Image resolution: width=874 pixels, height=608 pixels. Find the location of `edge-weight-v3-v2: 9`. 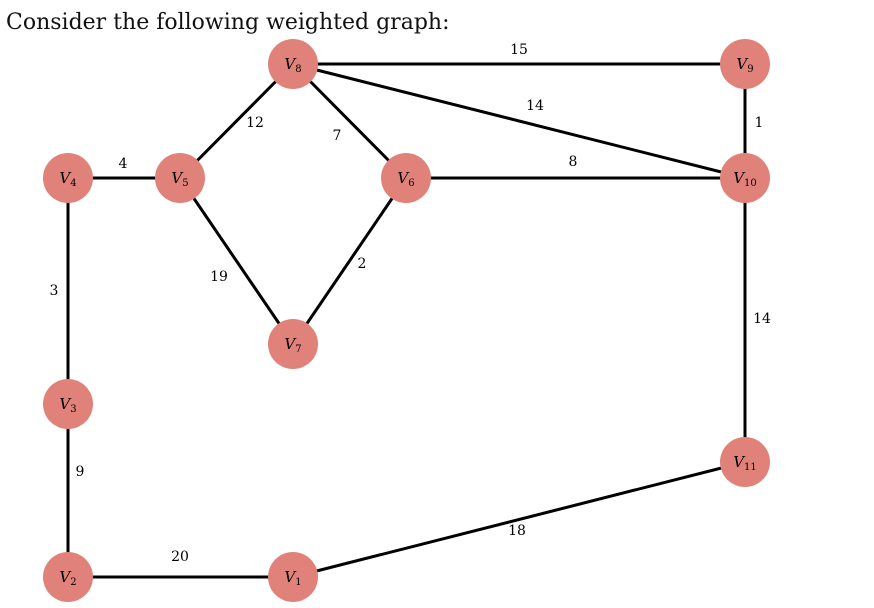

edge-weight-v3-v2: 9 is located at coordinates (80, 472).